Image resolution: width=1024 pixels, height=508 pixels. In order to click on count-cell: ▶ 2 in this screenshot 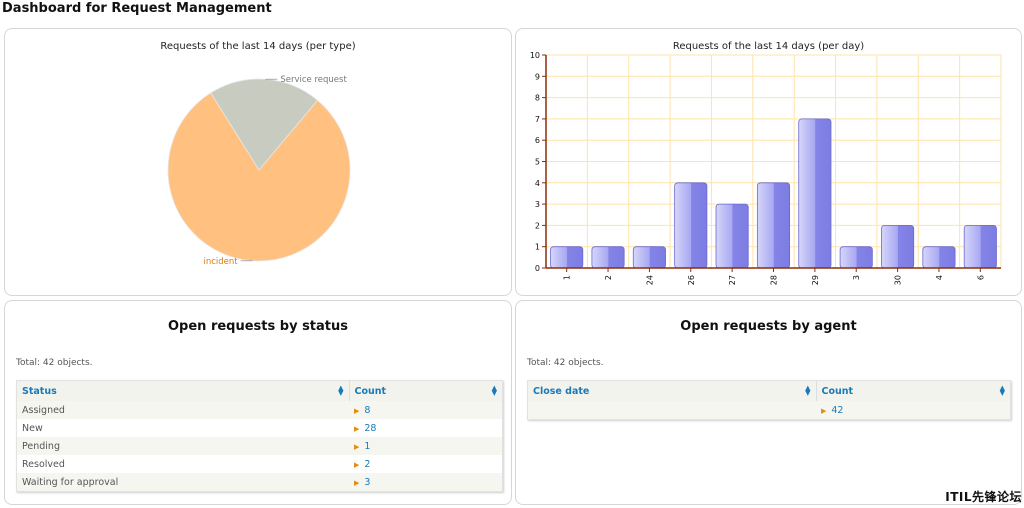, I will do `click(425, 464)`.